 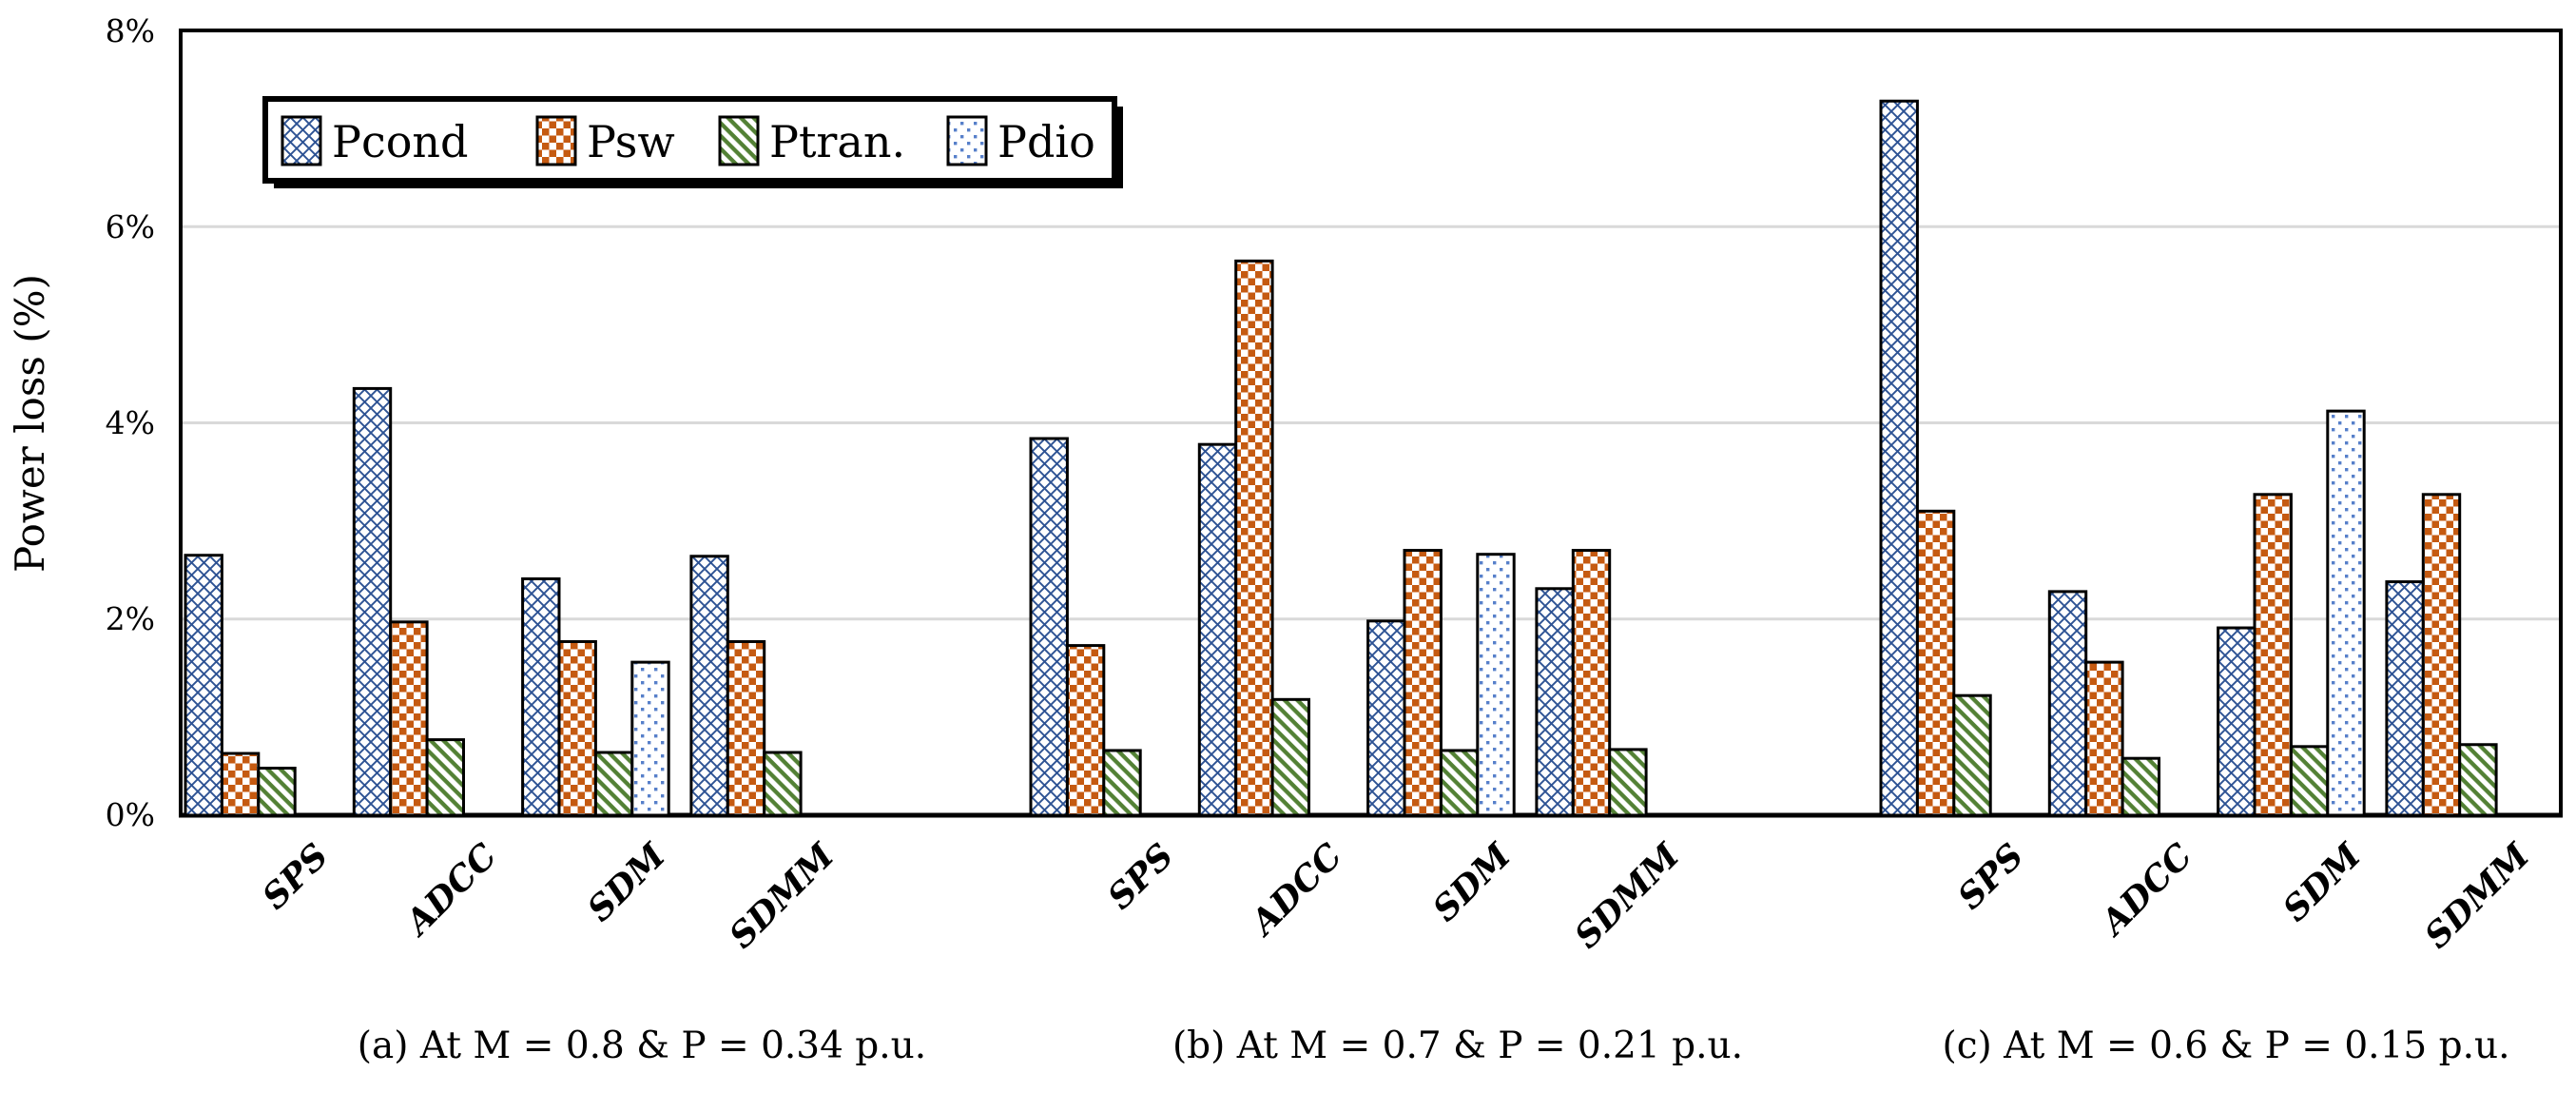 I want to click on caption-b: (b) At M = 0.7 & P = 0.21 p.u., so click(x=1457, y=1046).